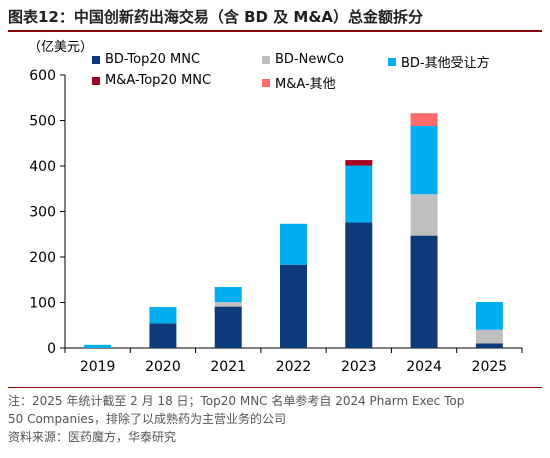 This screenshot has width=550, height=458. Describe the element at coordinates (42, 76) in the screenshot. I see `y-tick-label: 600` at that location.